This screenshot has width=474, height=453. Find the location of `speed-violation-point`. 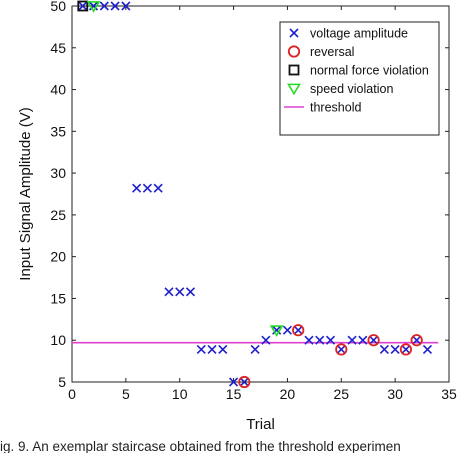

speed-violation-point is located at coordinates (93, 7).